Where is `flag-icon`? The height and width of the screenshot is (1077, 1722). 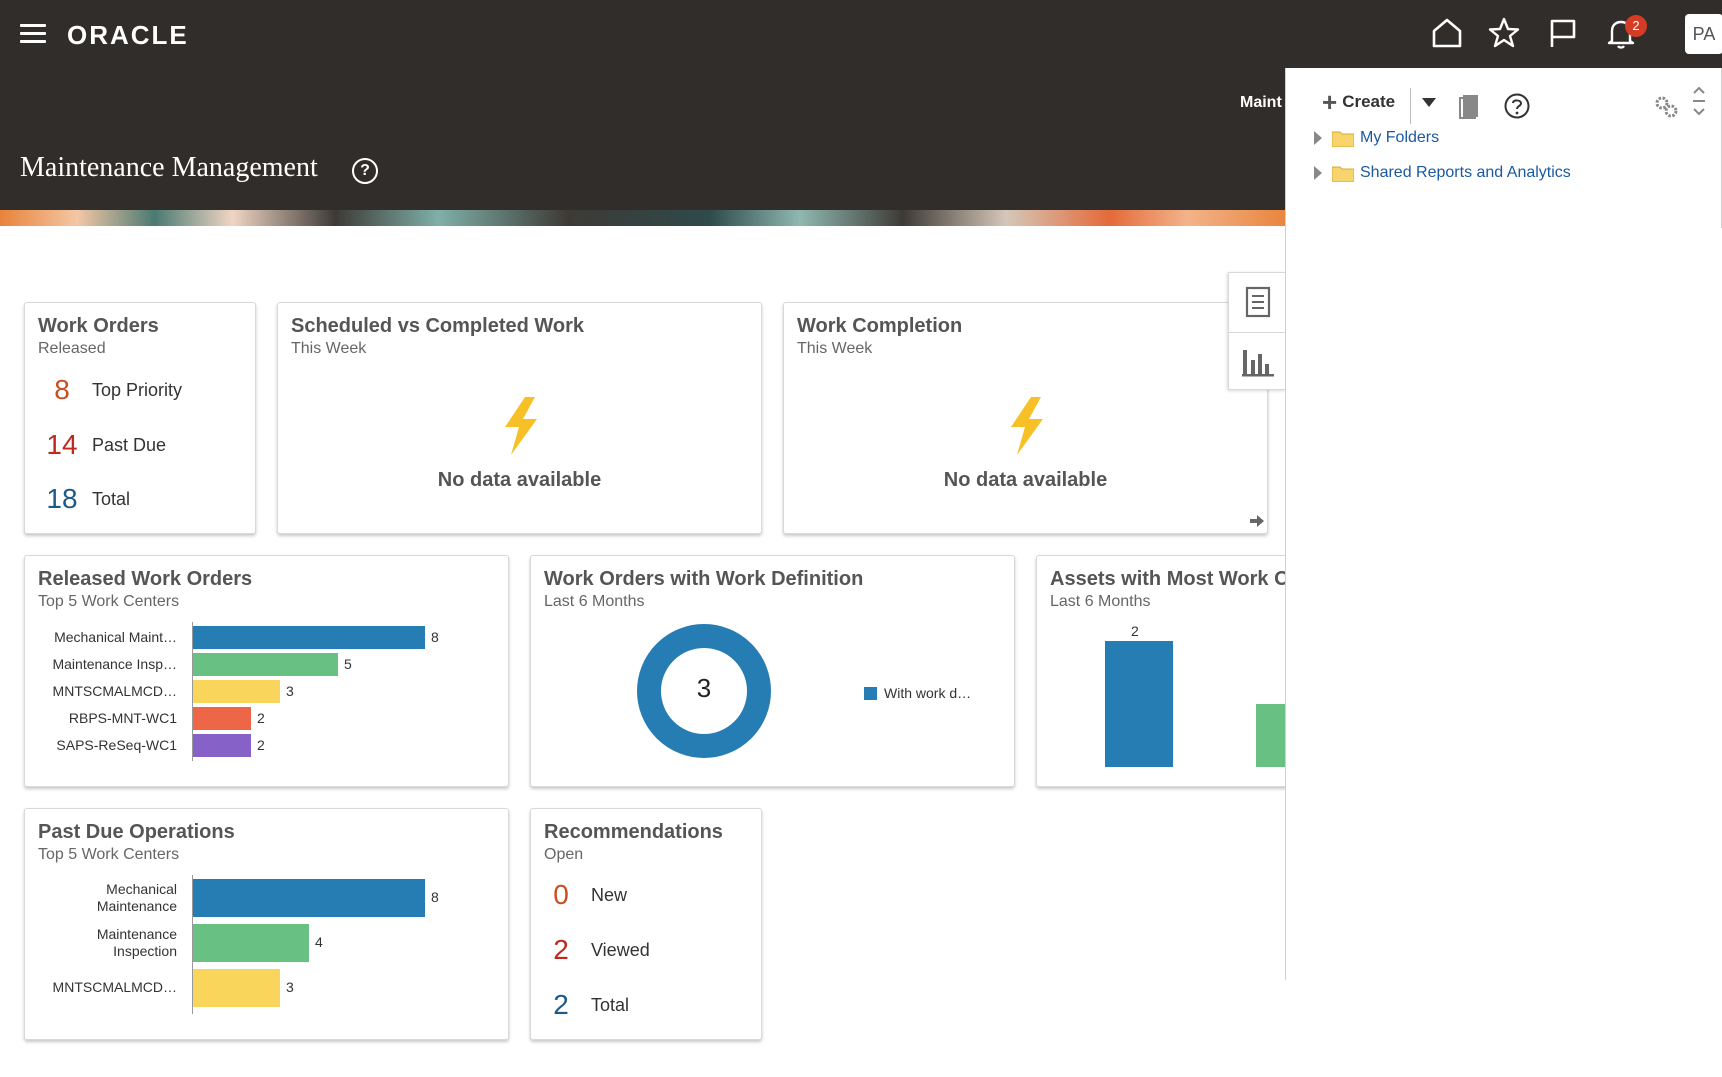
flag-icon is located at coordinates (1563, 33).